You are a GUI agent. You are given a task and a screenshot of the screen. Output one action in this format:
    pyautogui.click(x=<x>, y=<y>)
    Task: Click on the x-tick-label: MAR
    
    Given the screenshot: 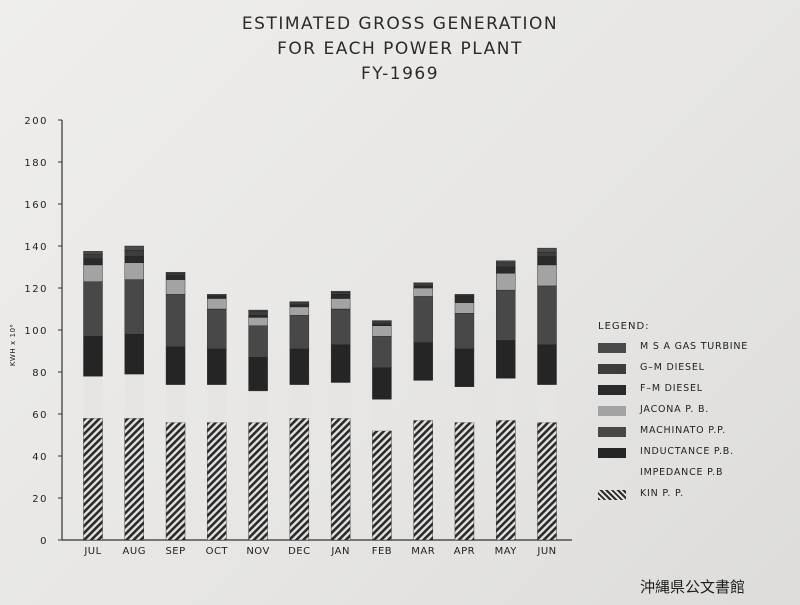 What is the action you would take?
    pyautogui.click(x=423, y=551)
    